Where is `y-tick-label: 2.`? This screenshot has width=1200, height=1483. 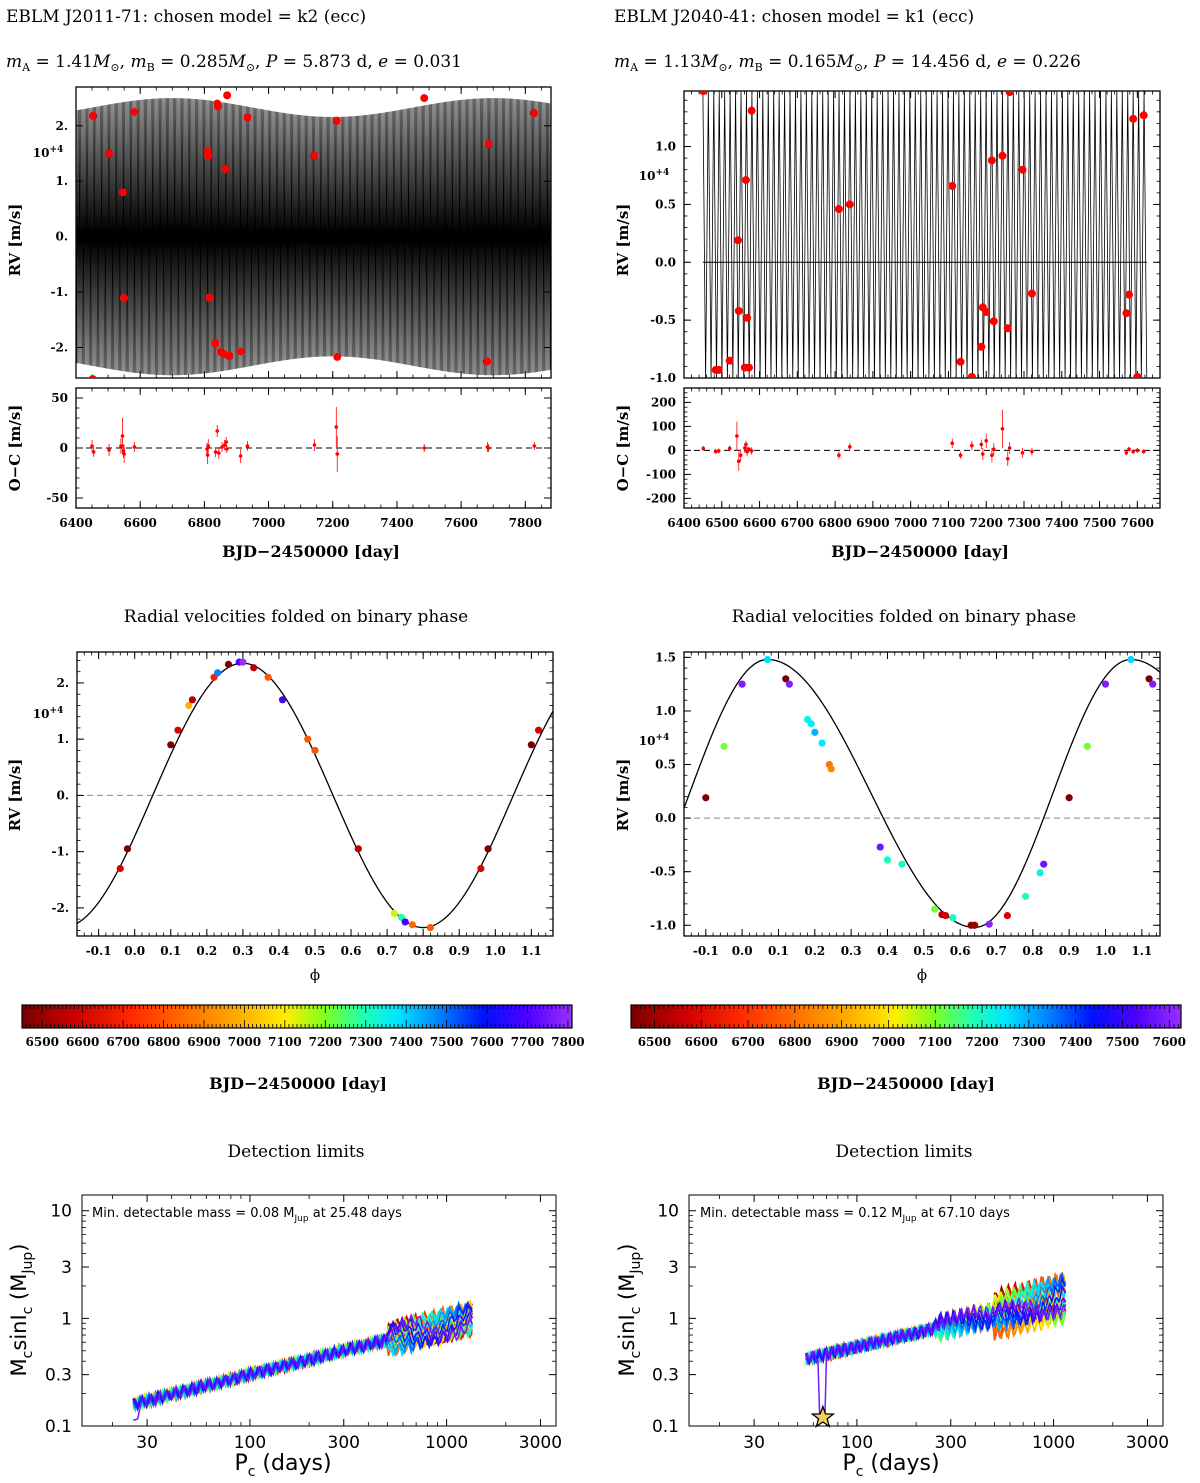
y-tick-label: 2. is located at coordinates (61, 126).